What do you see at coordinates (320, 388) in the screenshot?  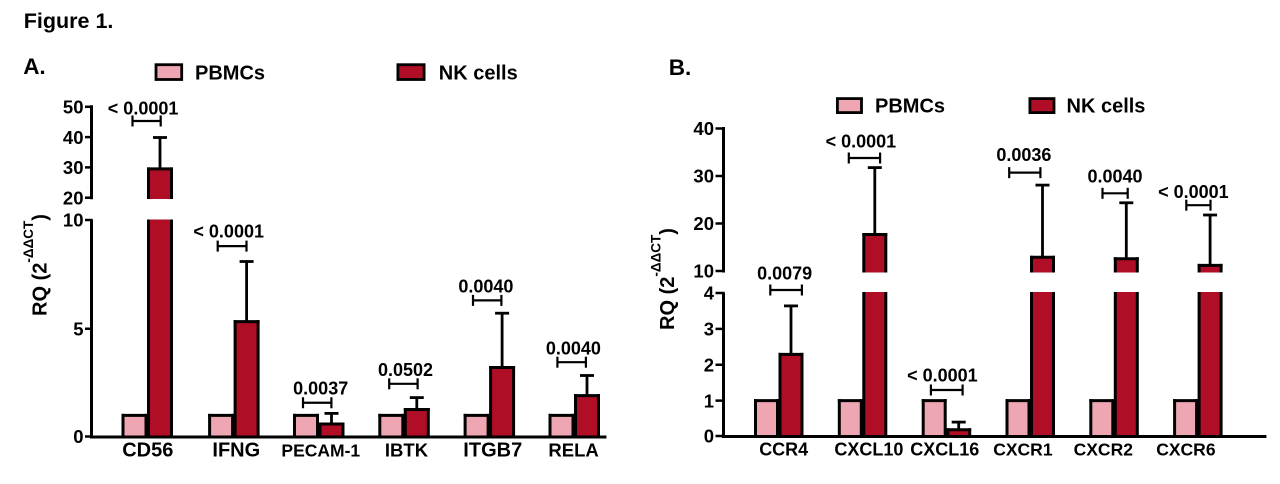 I see `svg-text: 0.0037` at bounding box center [320, 388].